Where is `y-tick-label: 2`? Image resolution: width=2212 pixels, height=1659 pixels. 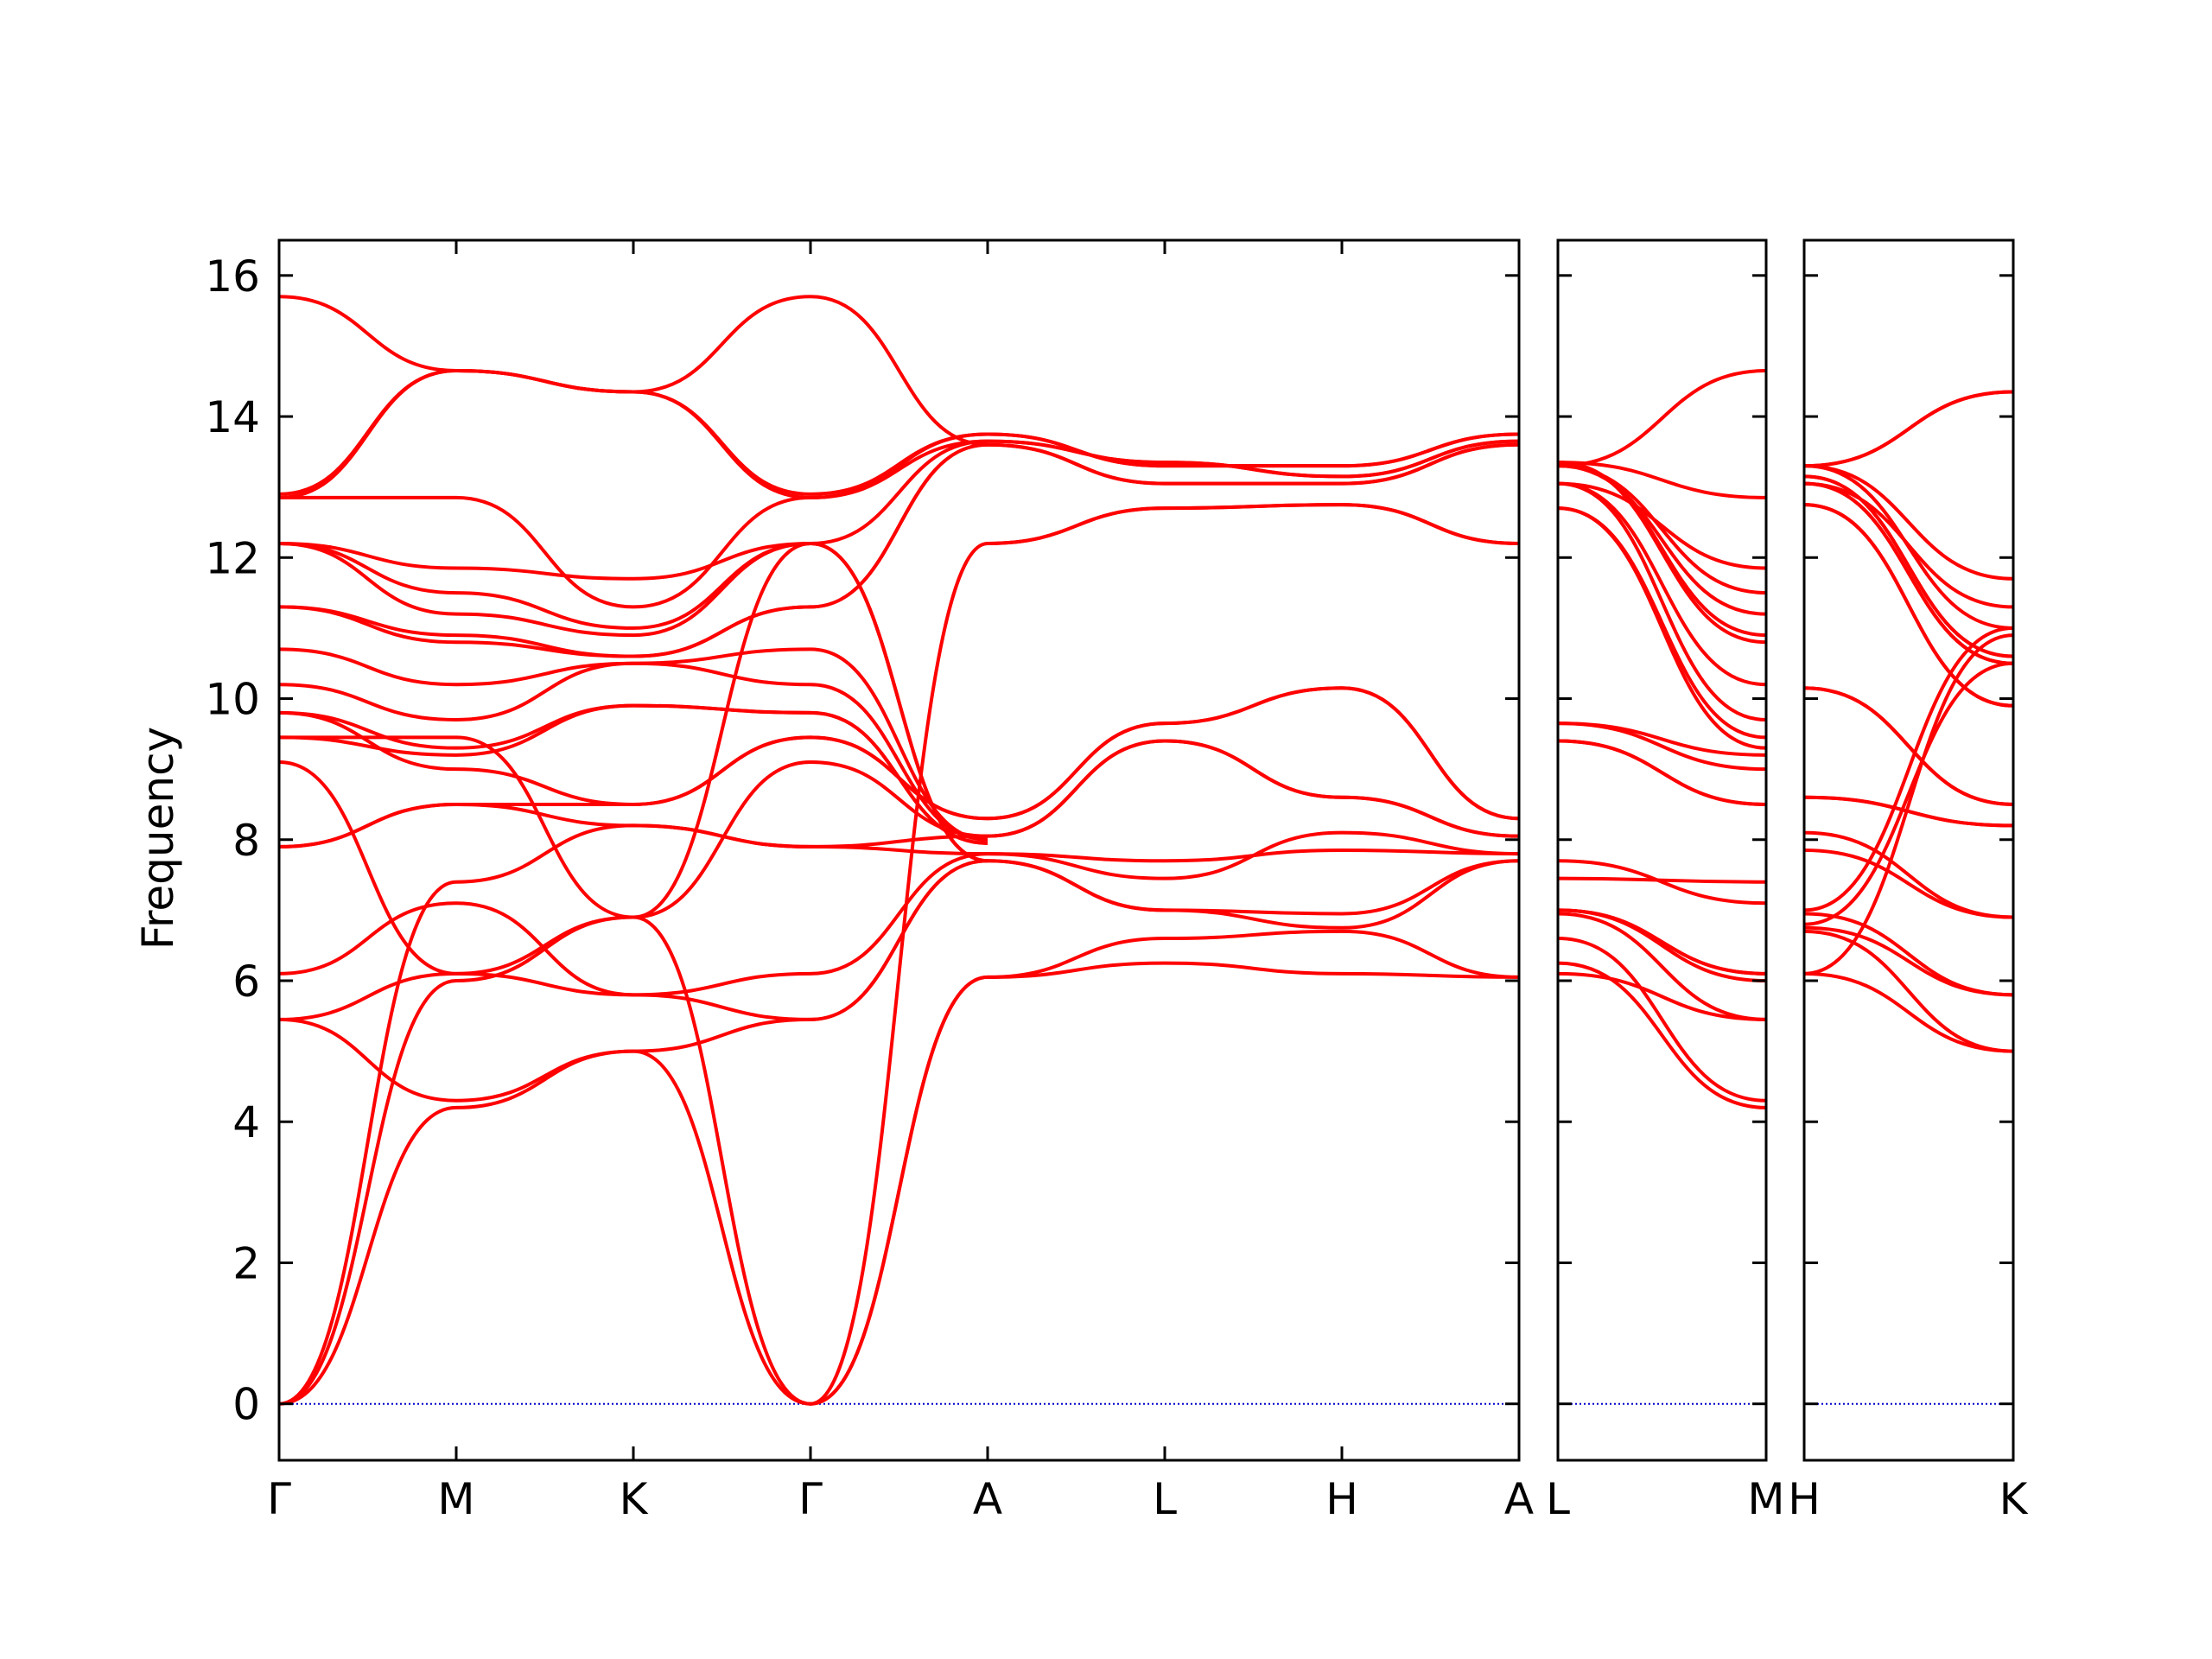
y-tick-label: 2 is located at coordinates (246, 1263).